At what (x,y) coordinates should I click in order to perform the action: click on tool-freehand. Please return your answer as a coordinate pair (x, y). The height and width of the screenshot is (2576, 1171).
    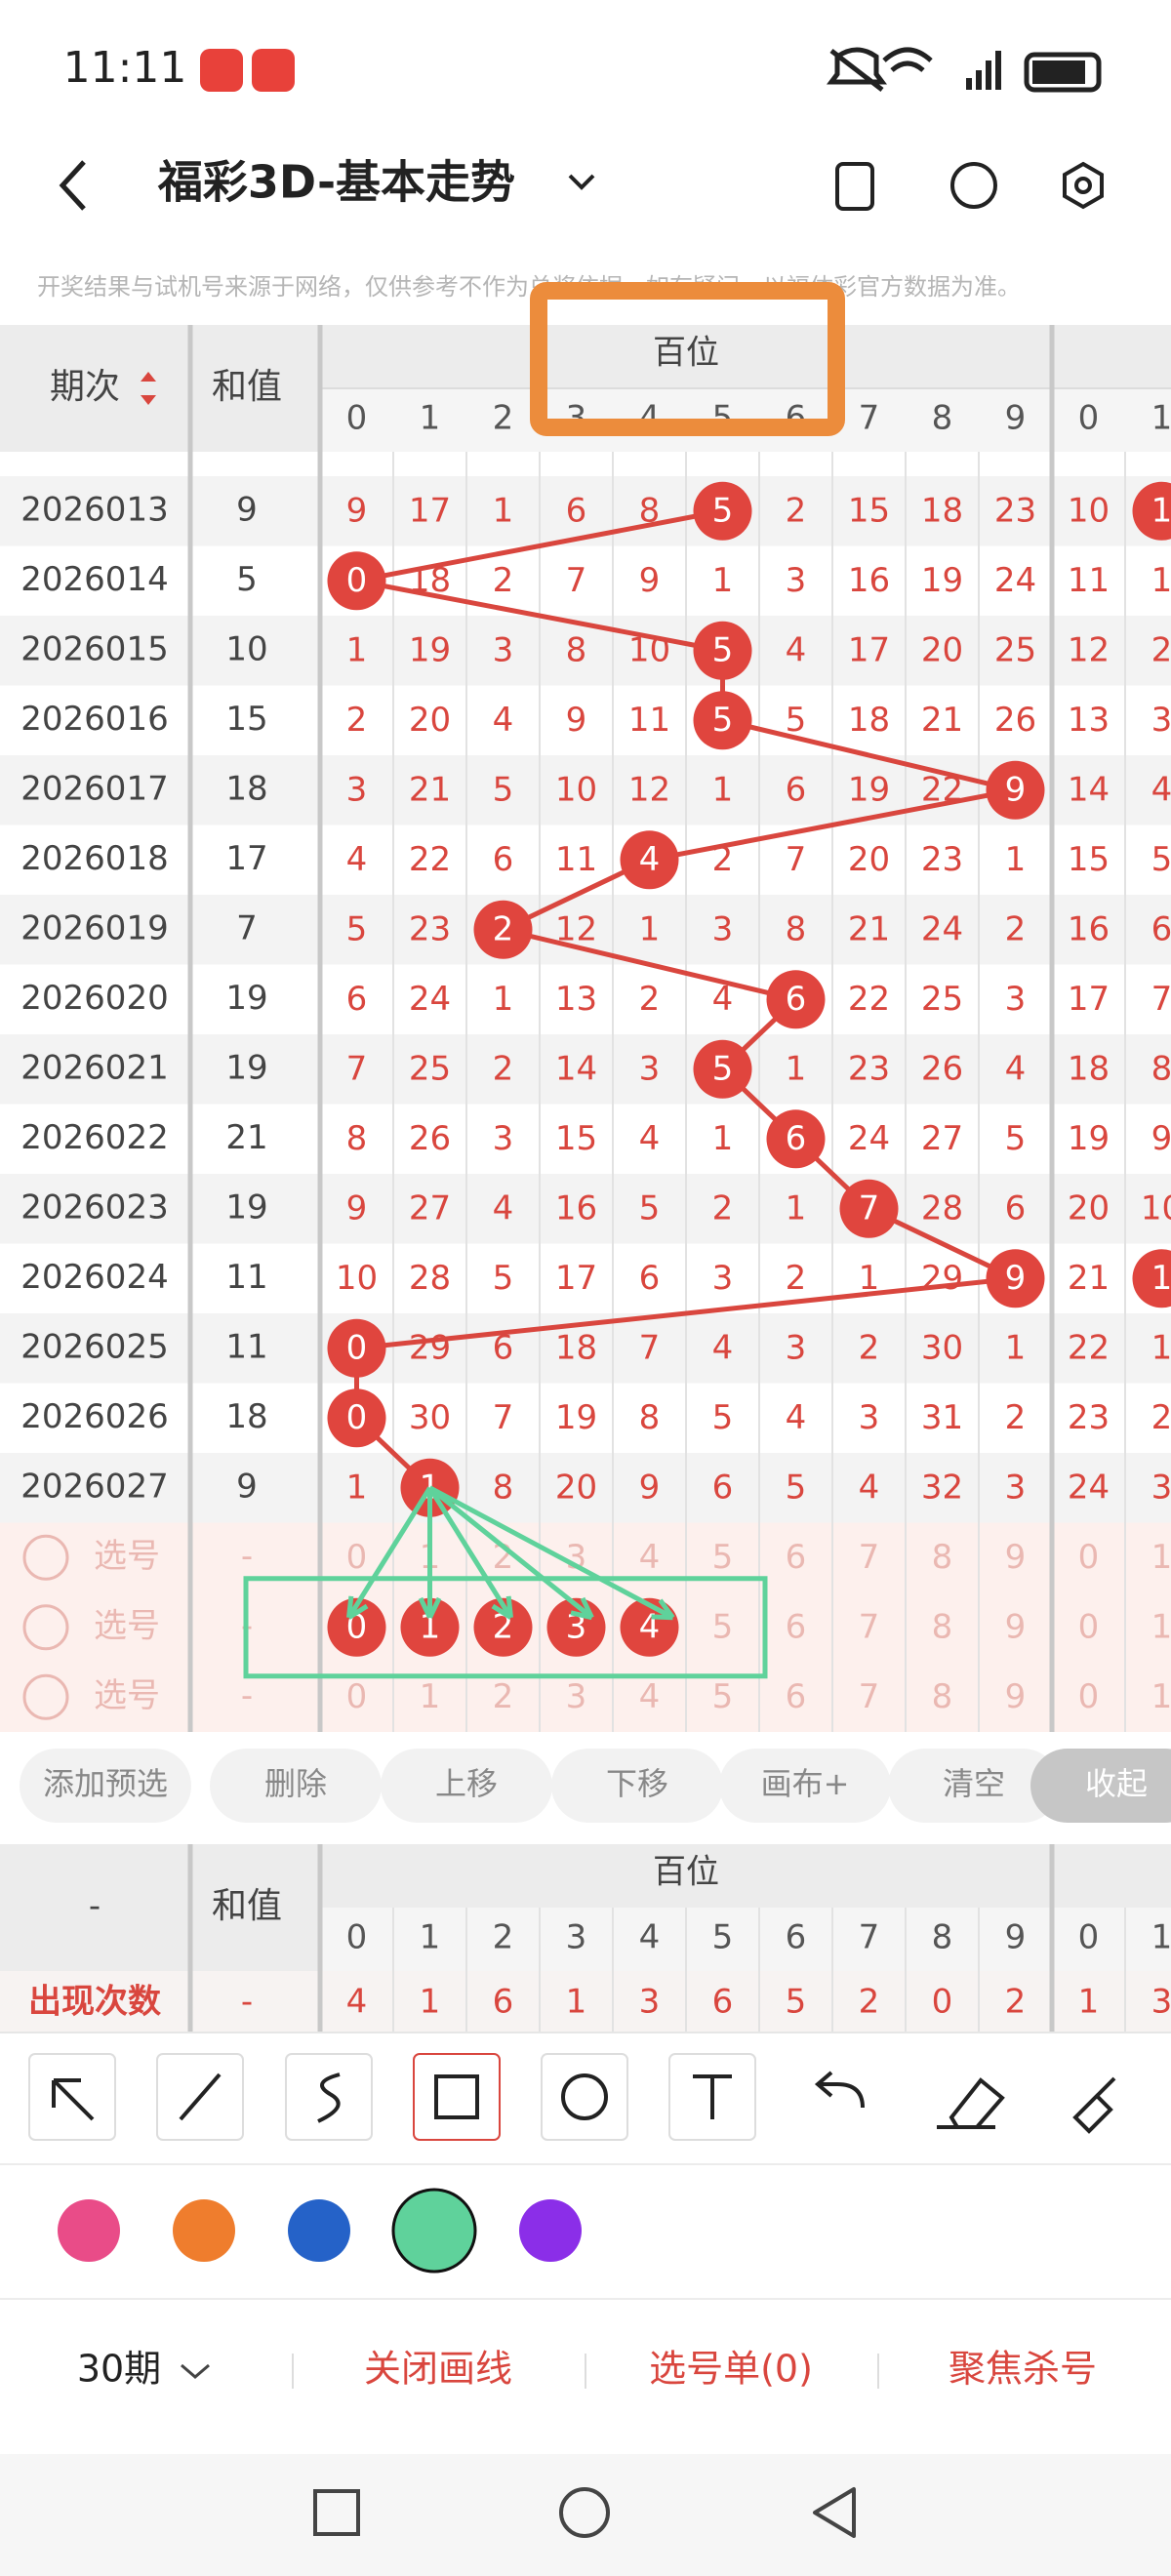
    Looking at the image, I should click on (329, 2097).